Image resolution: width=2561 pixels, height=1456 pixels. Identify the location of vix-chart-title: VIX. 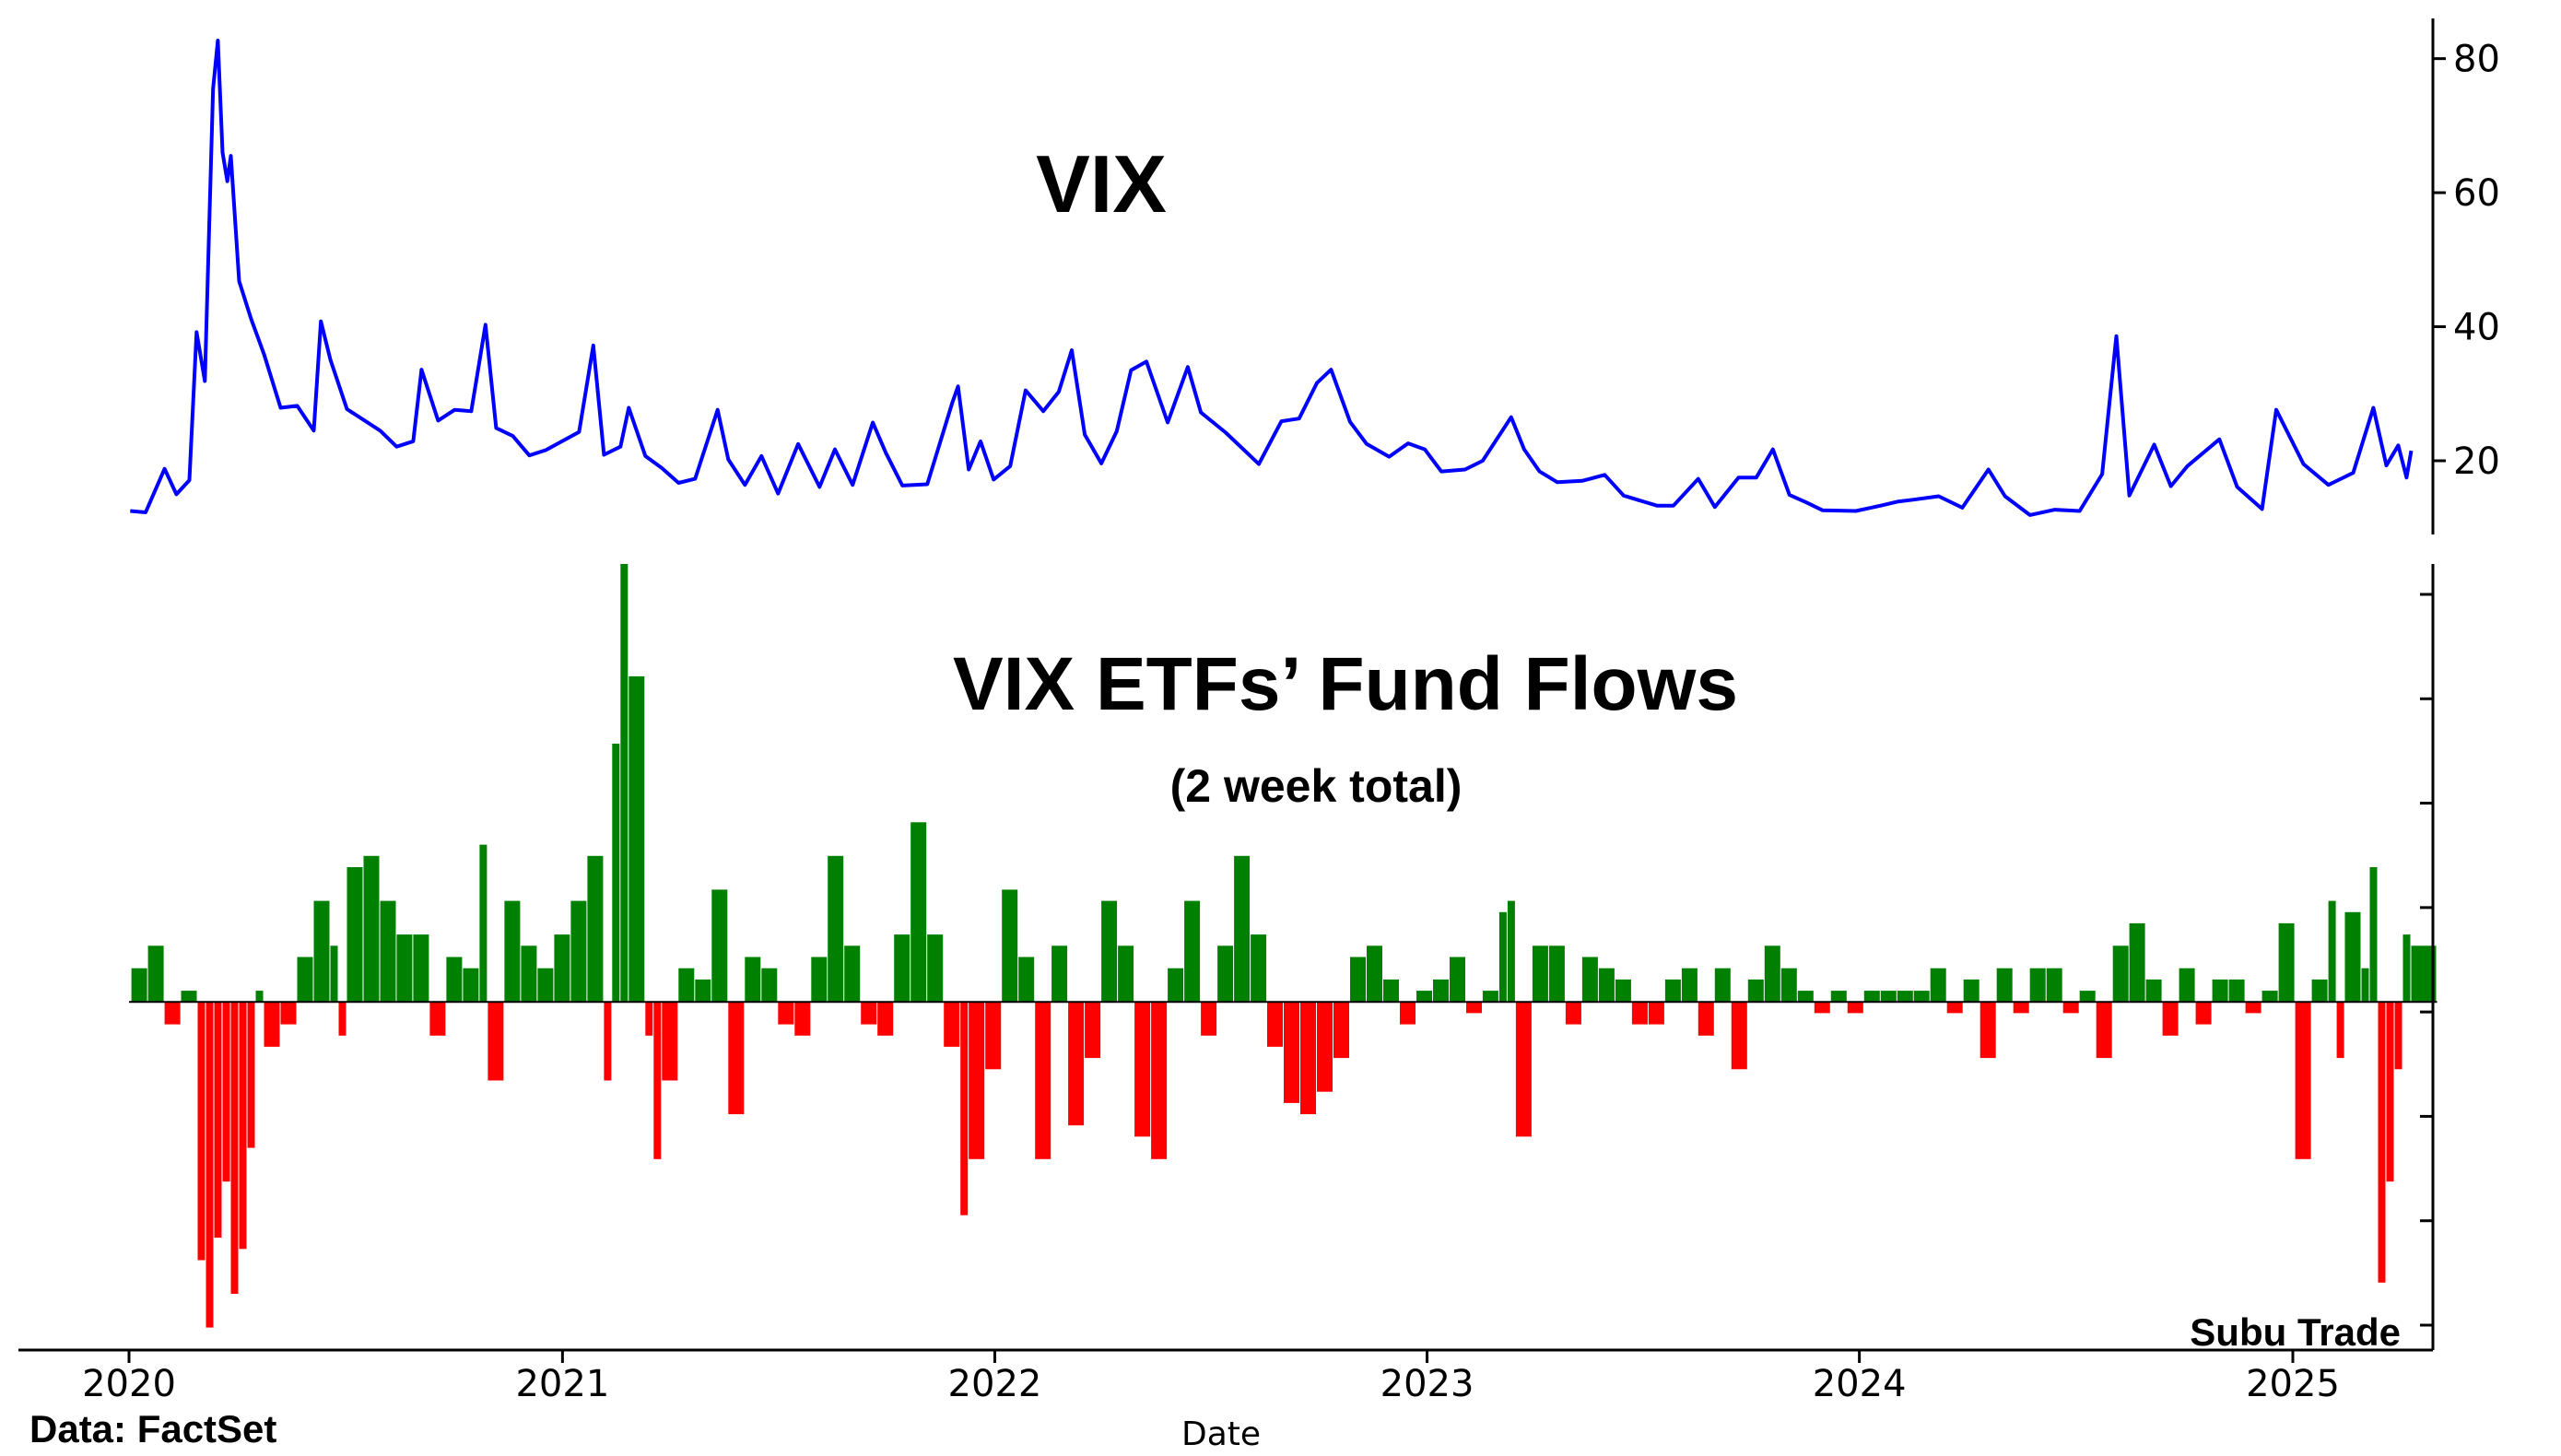
(1102, 183).